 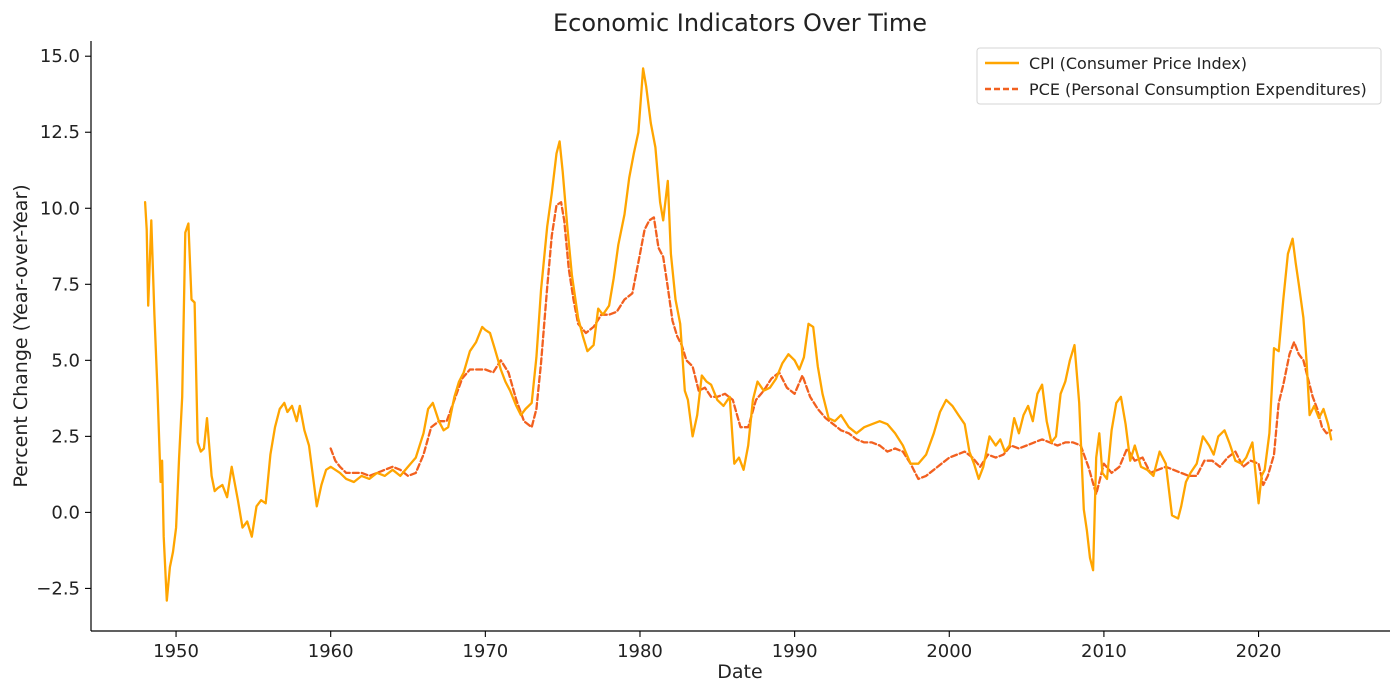 What do you see at coordinates (485, 651) in the screenshot?
I see `x-tick-label: 1970` at bounding box center [485, 651].